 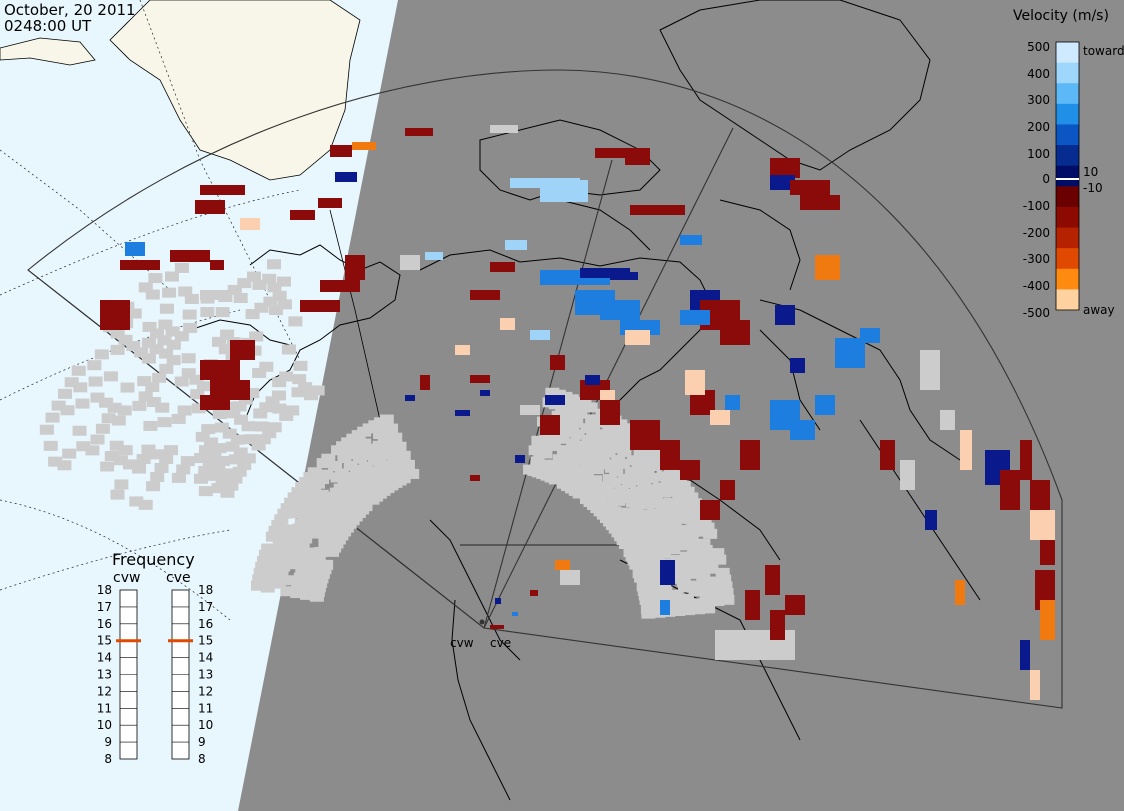 What do you see at coordinates (1038, 154) in the screenshot?
I see `velocity-tick-label: 100` at bounding box center [1038, 154].